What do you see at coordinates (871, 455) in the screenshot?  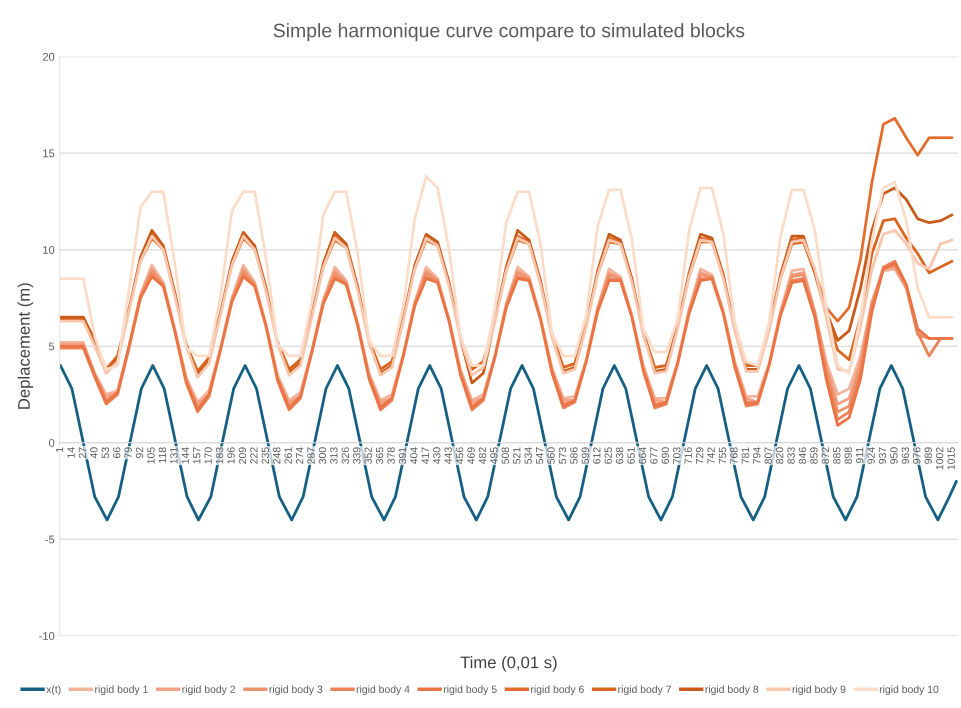 I see `x-tick-label: 924` at bounding box center [871, 455].